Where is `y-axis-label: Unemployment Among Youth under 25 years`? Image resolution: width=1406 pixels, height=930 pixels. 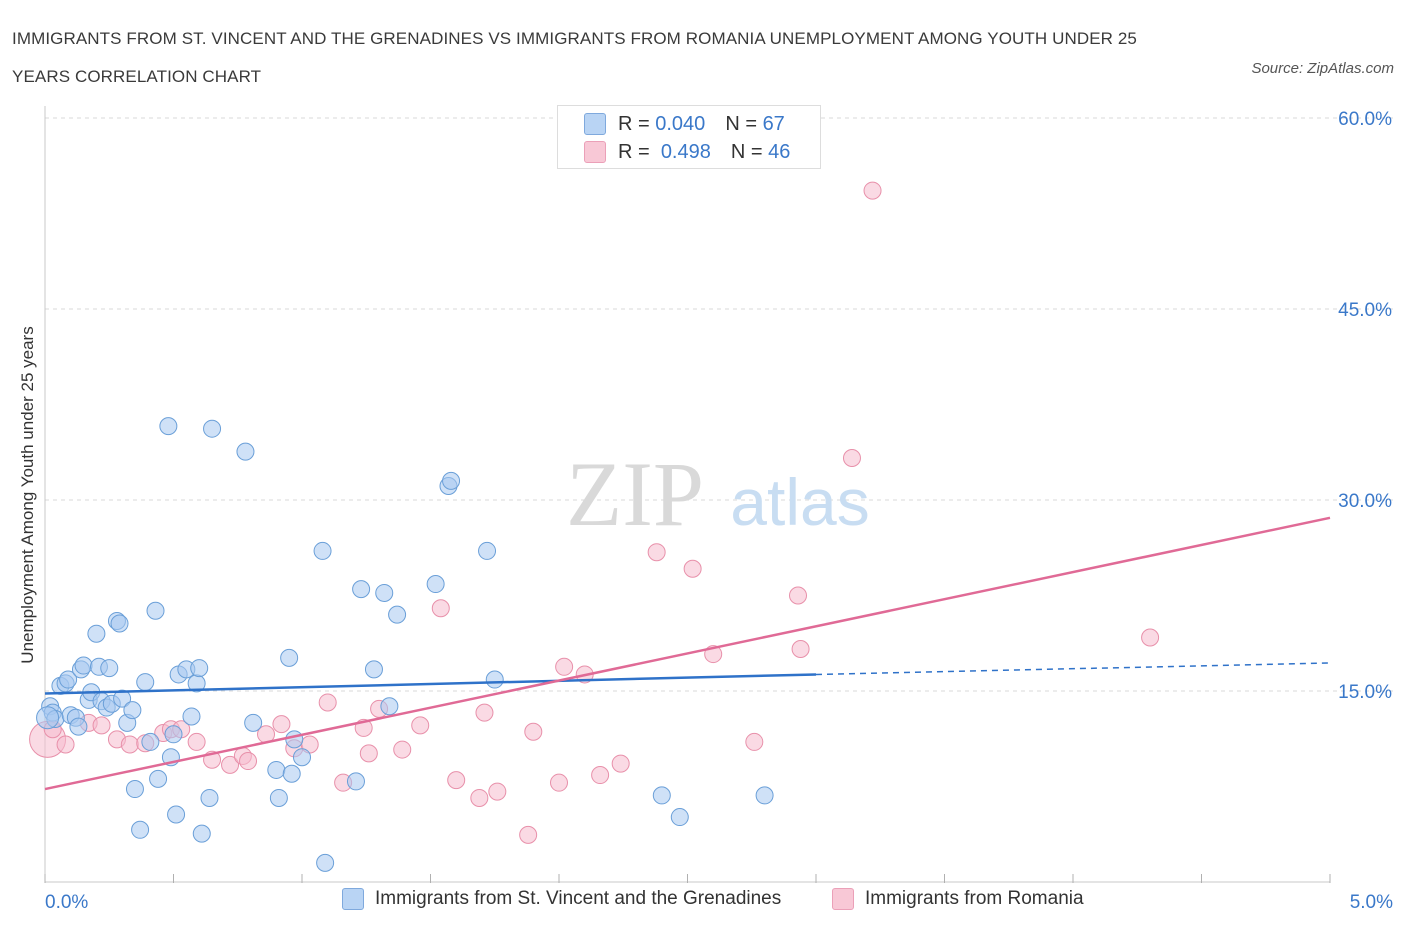
y-axis-label: Unemployment Among Youth under 25 years is located at coordinates (27, 495).